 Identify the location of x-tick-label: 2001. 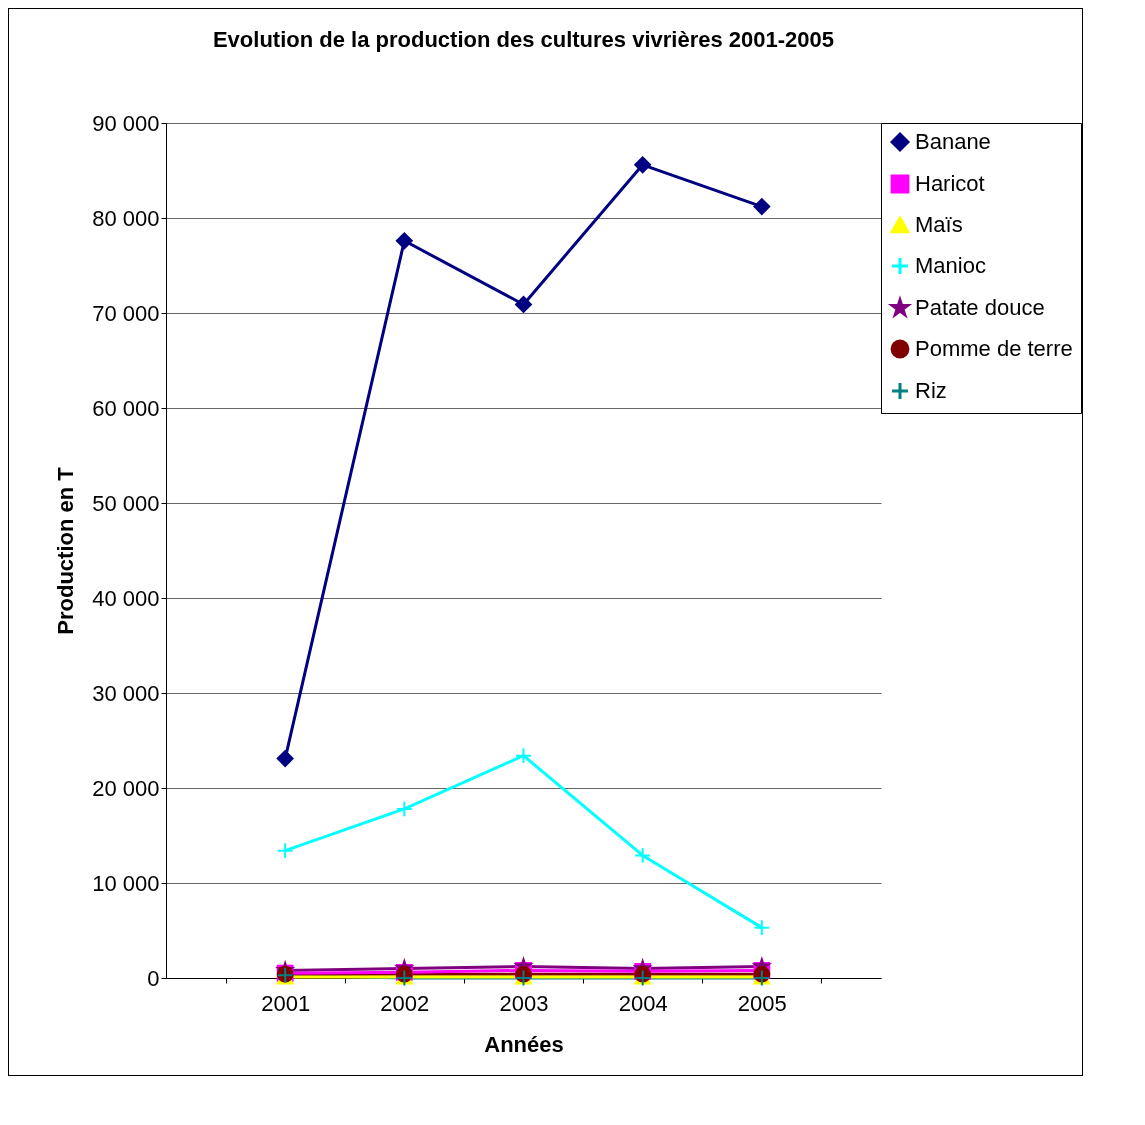
(286, 1003).